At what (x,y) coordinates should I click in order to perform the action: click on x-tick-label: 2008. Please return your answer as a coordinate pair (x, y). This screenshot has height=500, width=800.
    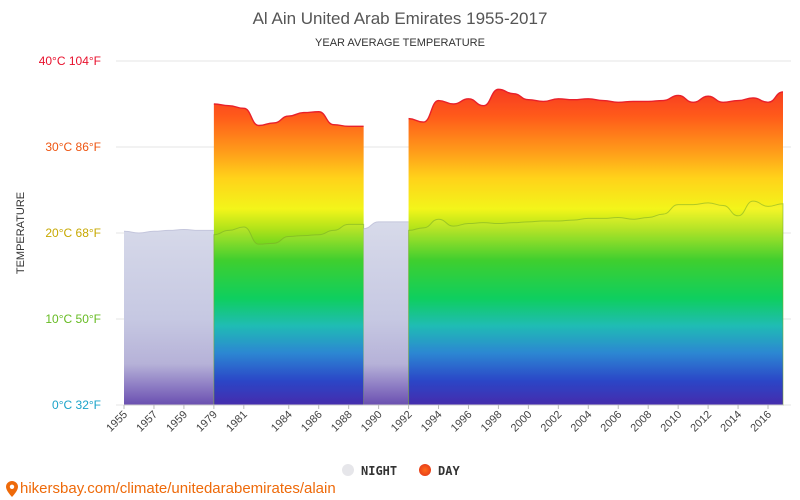
    Looking at the image, I should click on (642, 422).